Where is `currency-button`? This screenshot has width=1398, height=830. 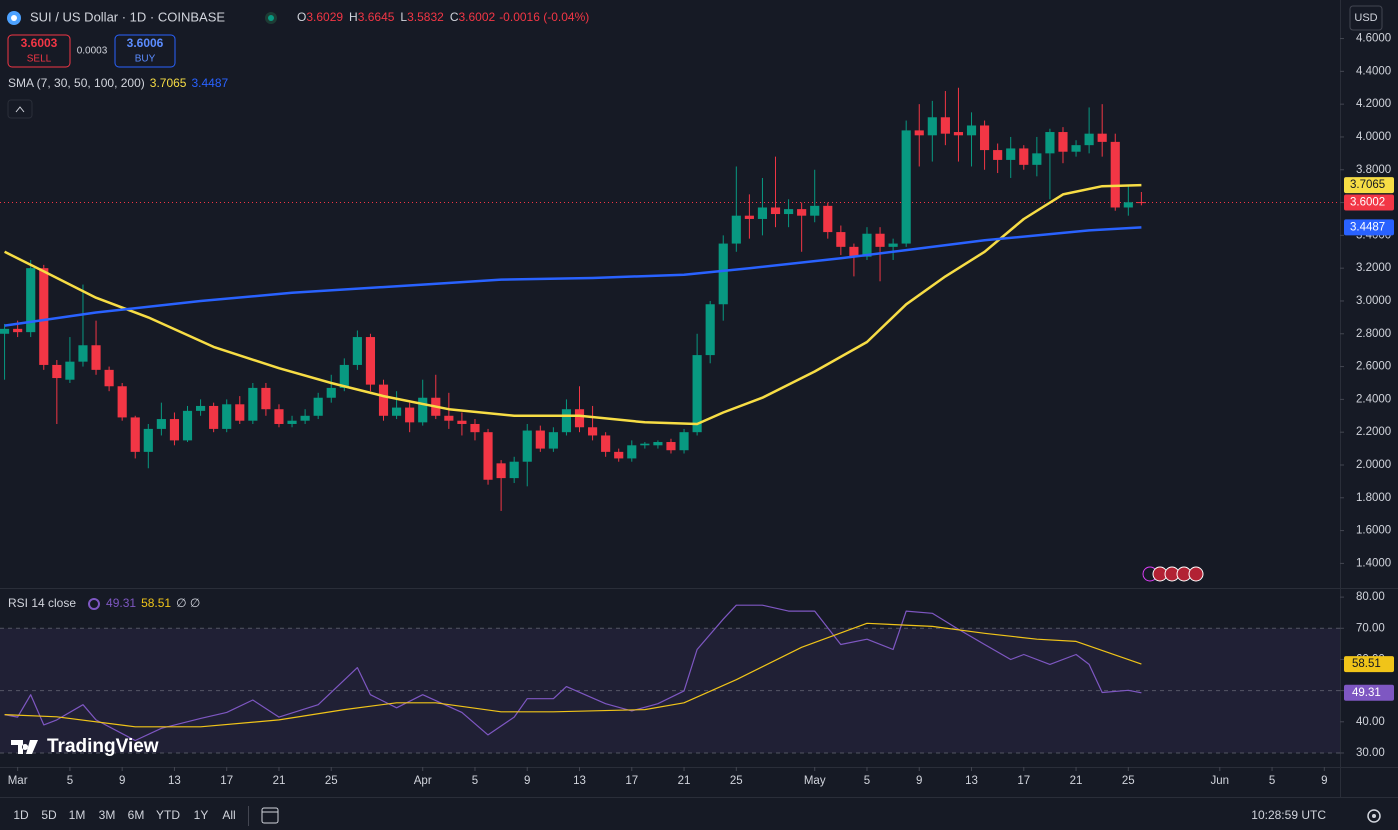 currency-button is located at coordinates (1366, 18).